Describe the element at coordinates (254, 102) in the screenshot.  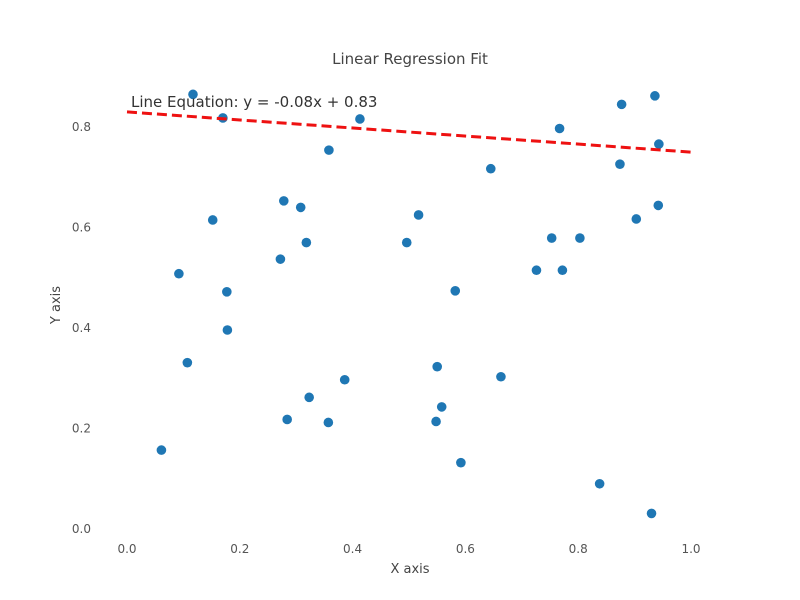
I see `line-equation-annotation: Line Equation: y = -0.08x + 0.83` at that location.